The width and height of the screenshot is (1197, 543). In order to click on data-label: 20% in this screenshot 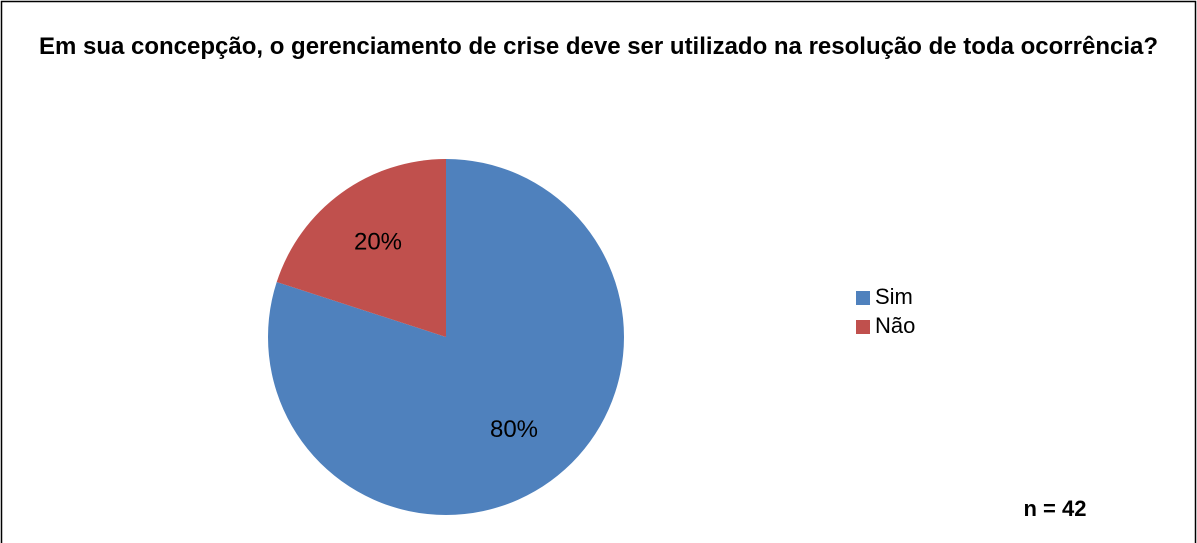, I will do `click(378, 242)`.